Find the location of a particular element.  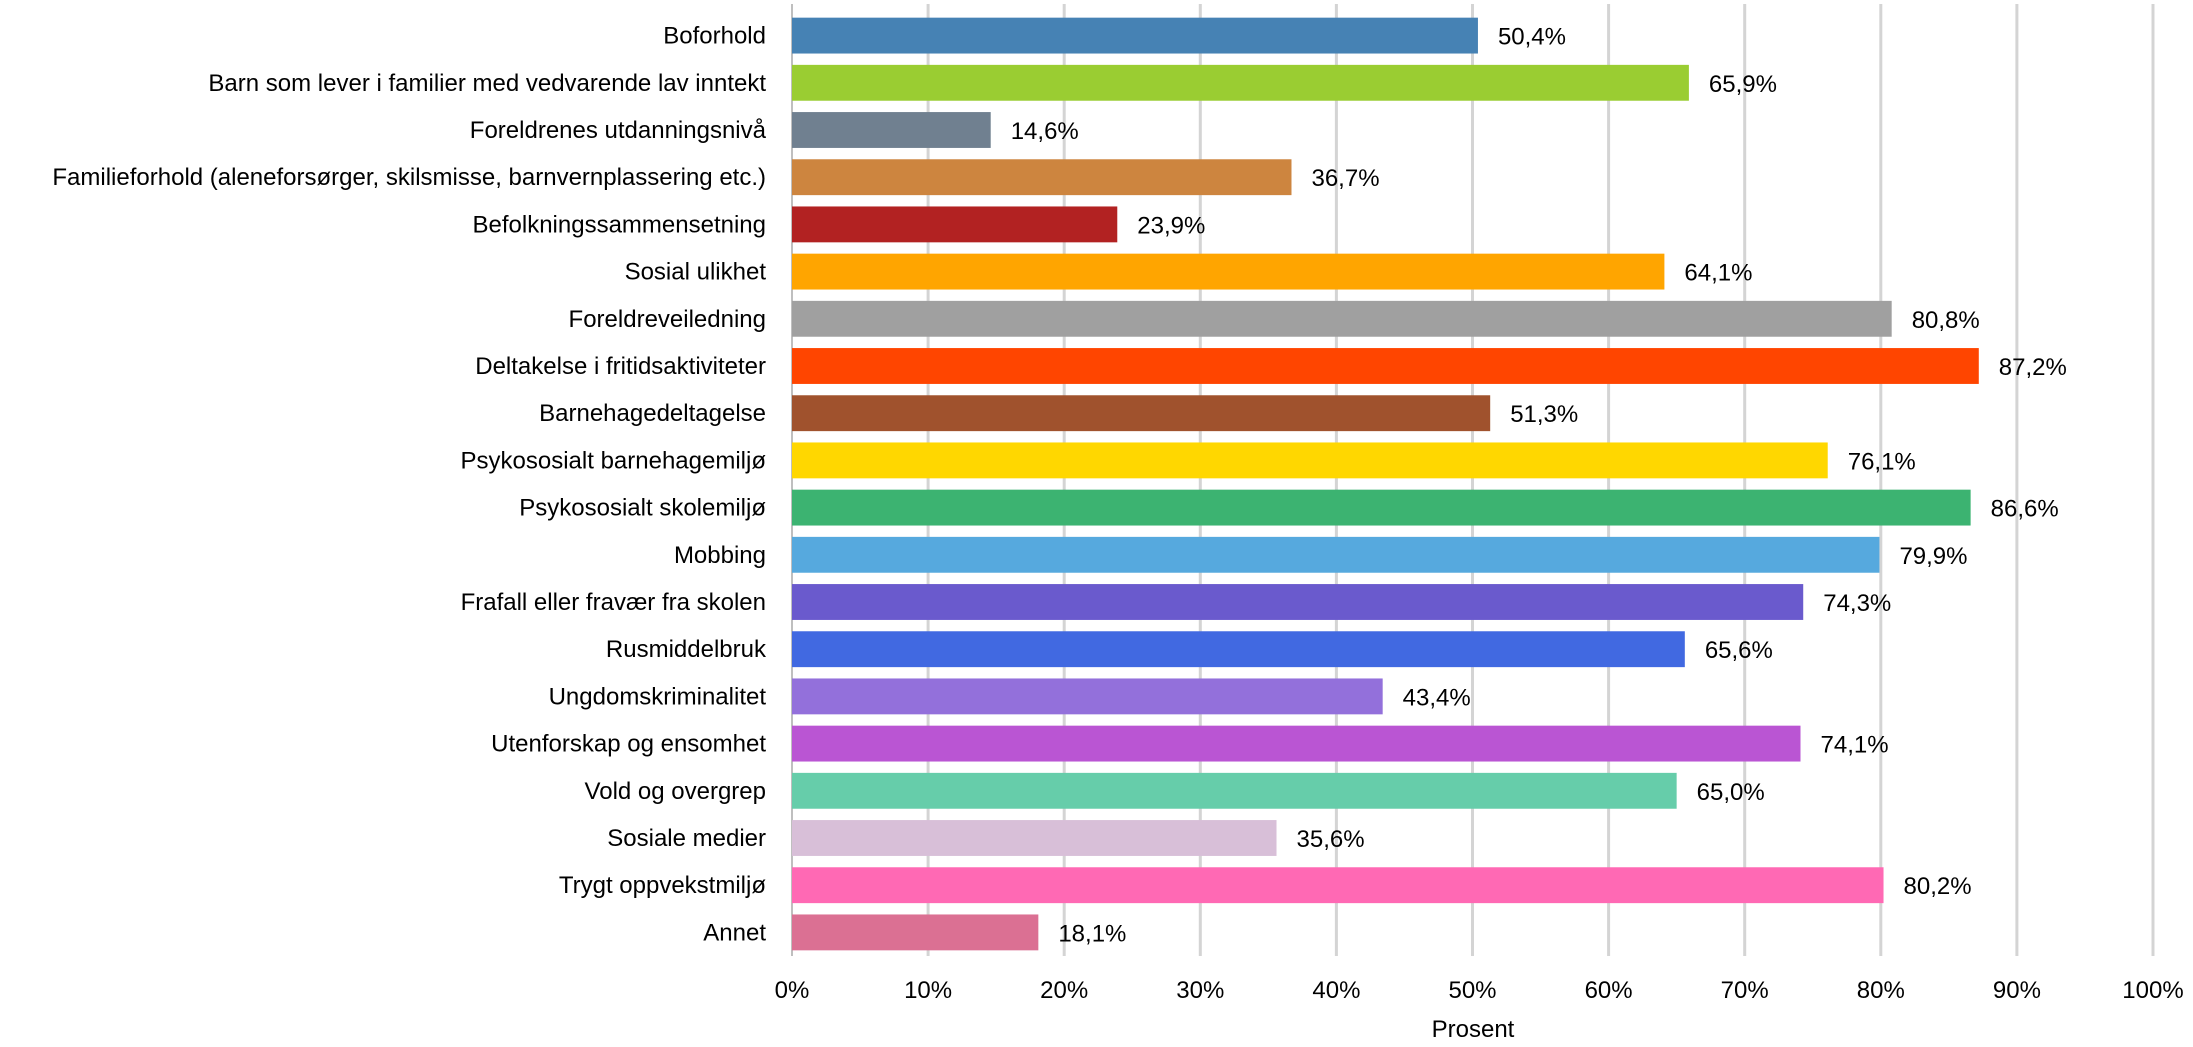

data-label-befolkningssammensetning: 23,9% is located at coordinates (1171, 225).